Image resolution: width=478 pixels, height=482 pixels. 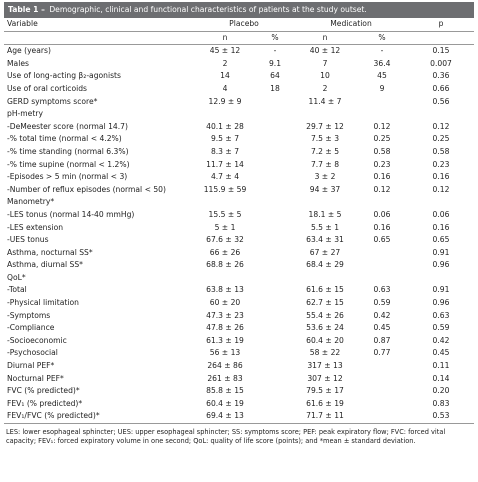 I want to click on table-row: -Symptoms 47.3 ± 23 55.4 ± 26 0.42 0.63, so click(x=239, y=316).